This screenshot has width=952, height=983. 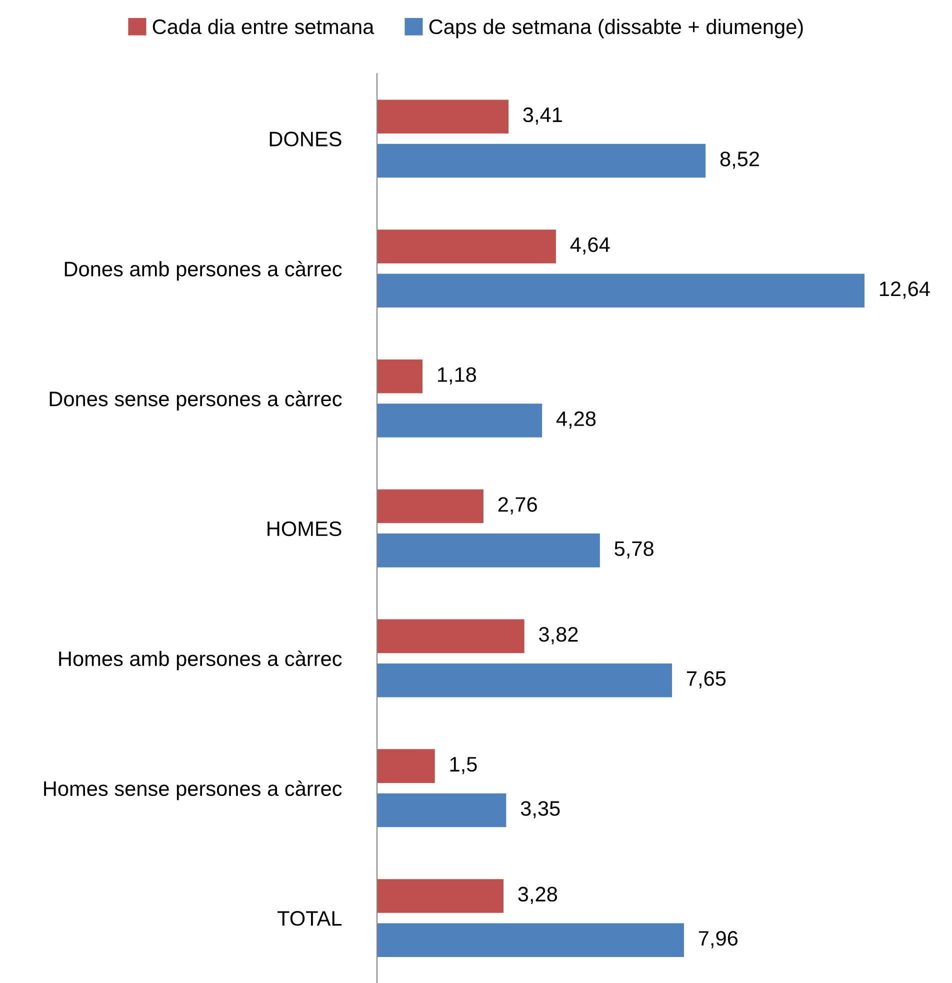 I want to click on data-label: 4,64, so click(x=590, y=246).